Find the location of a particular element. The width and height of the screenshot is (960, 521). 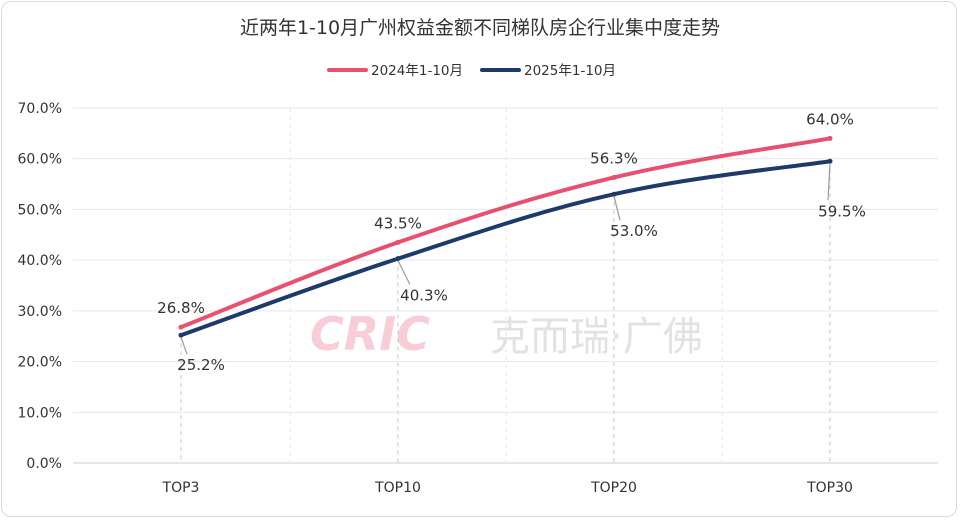

legend-label-2024: 2024年1-10月 is located at coordinates (417, 71).